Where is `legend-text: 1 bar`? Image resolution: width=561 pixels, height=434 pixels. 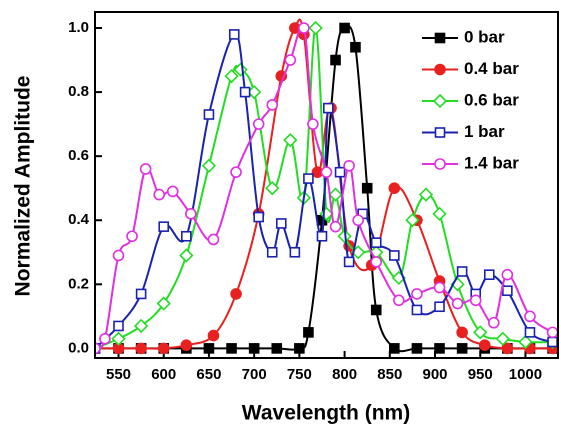 legend-text: 1 bar is located at coordinates (484, 131).